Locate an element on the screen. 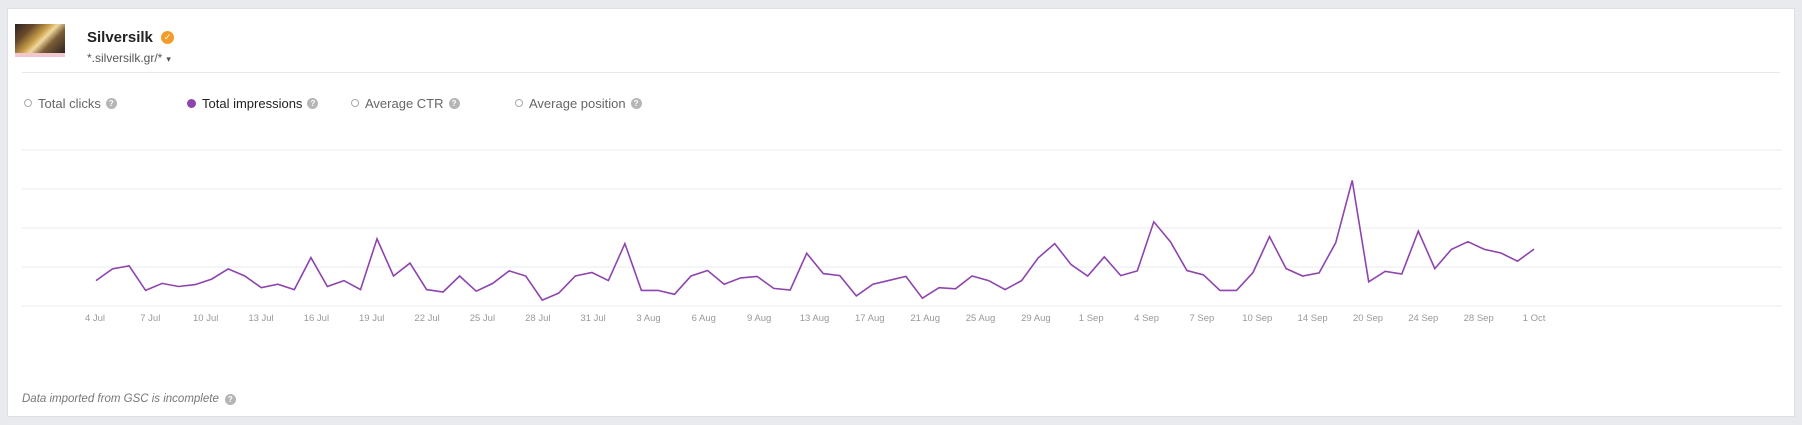 Image resolution: width=1802 pixels, height=425 pixels. x-tick-label: 24 Sep is located at coordinates (1423, 318).